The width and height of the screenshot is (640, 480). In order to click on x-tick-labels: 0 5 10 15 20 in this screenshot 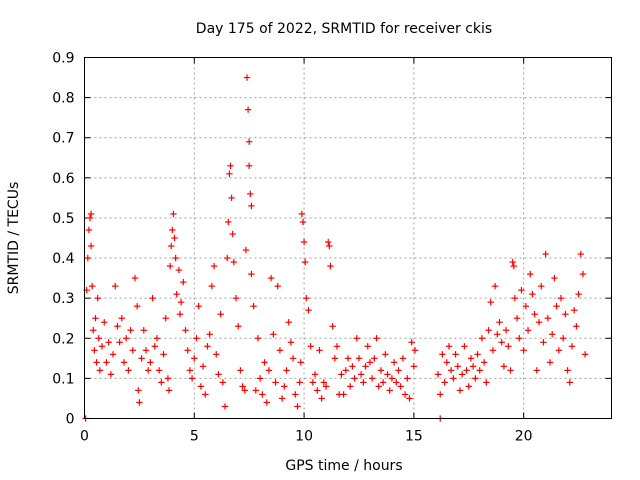, I will do `click(306, 437)`.